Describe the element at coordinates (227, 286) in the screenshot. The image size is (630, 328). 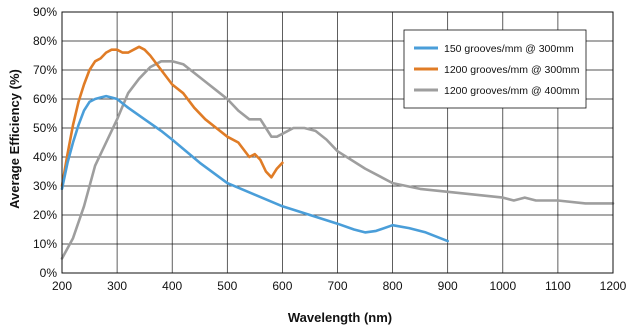
I see `x-tick-label: 500` at that location.